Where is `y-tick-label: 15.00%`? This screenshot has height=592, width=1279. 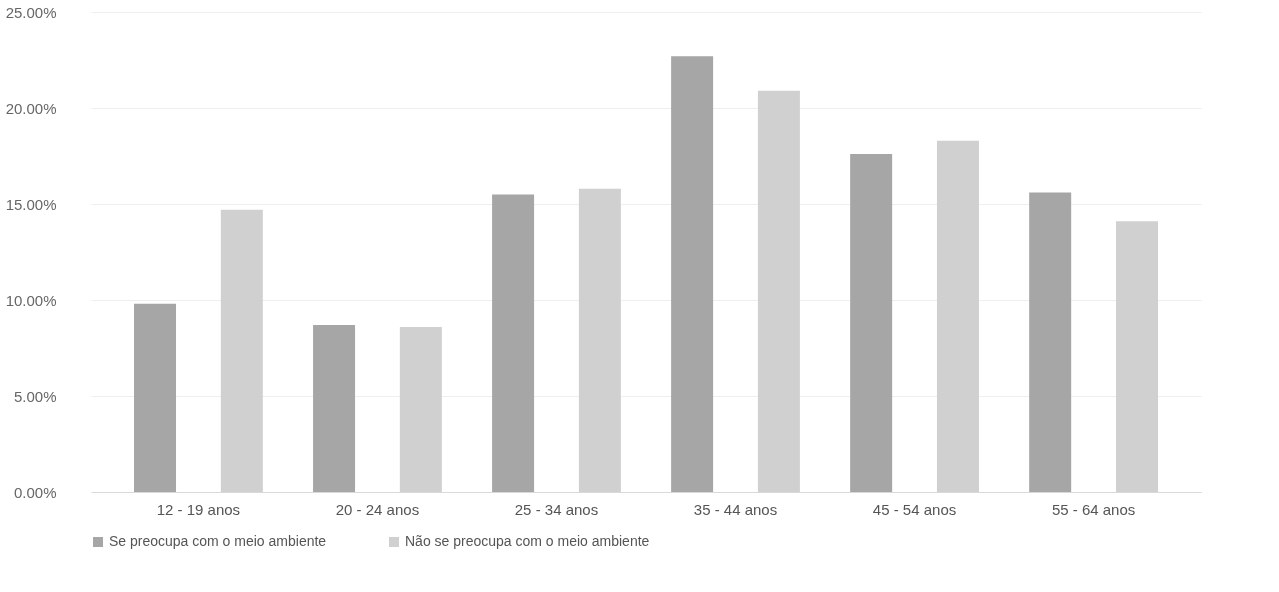
y-tick-label: 15.00% is located at coordinates (31, 204).